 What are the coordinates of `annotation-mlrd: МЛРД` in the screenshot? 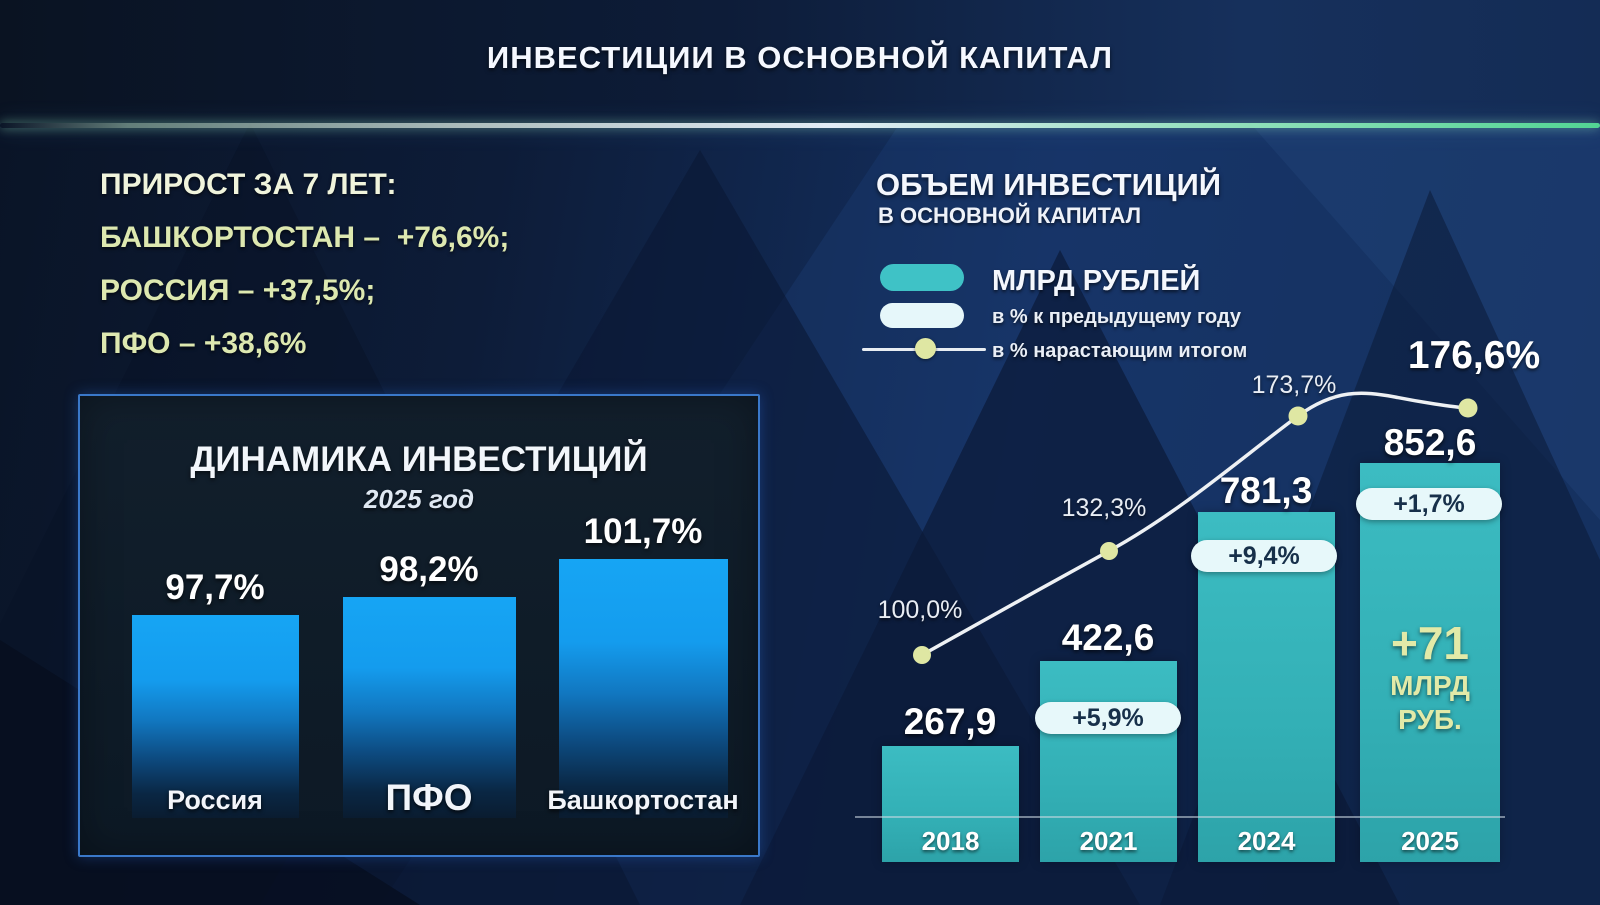 It's located at (1430, 685).